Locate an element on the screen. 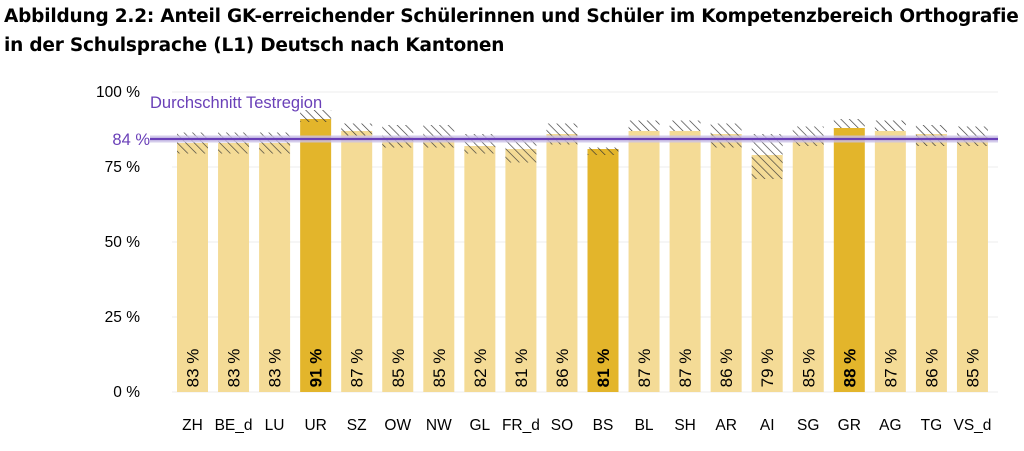  x-tick-label-GR: GR is located at coordinates (849, 425).